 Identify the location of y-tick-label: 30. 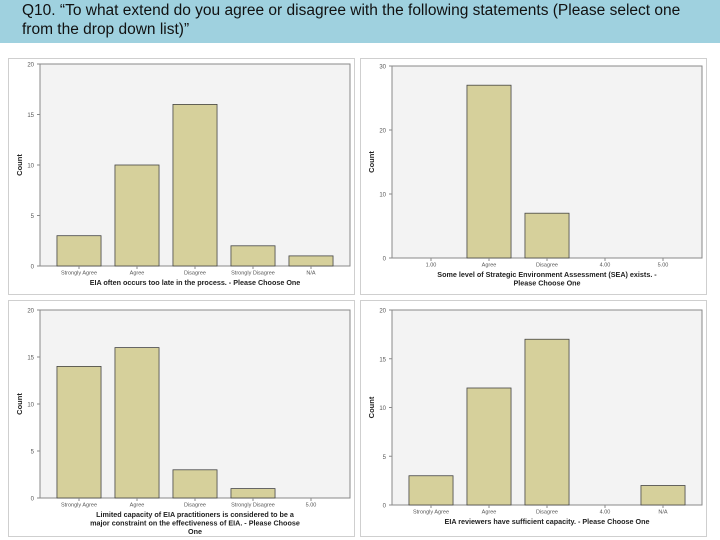
(382, 68).